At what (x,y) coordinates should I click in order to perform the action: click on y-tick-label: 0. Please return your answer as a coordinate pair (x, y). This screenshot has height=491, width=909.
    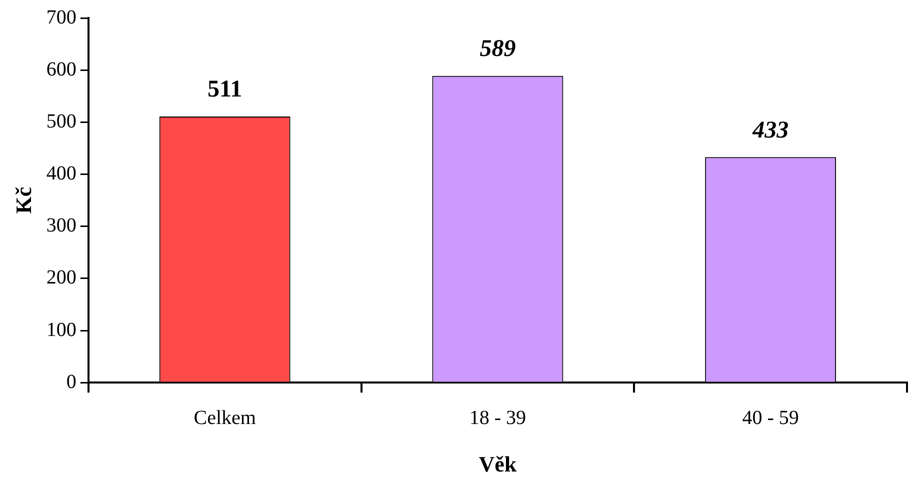
    Looking at the image, I should click on (71, 381).